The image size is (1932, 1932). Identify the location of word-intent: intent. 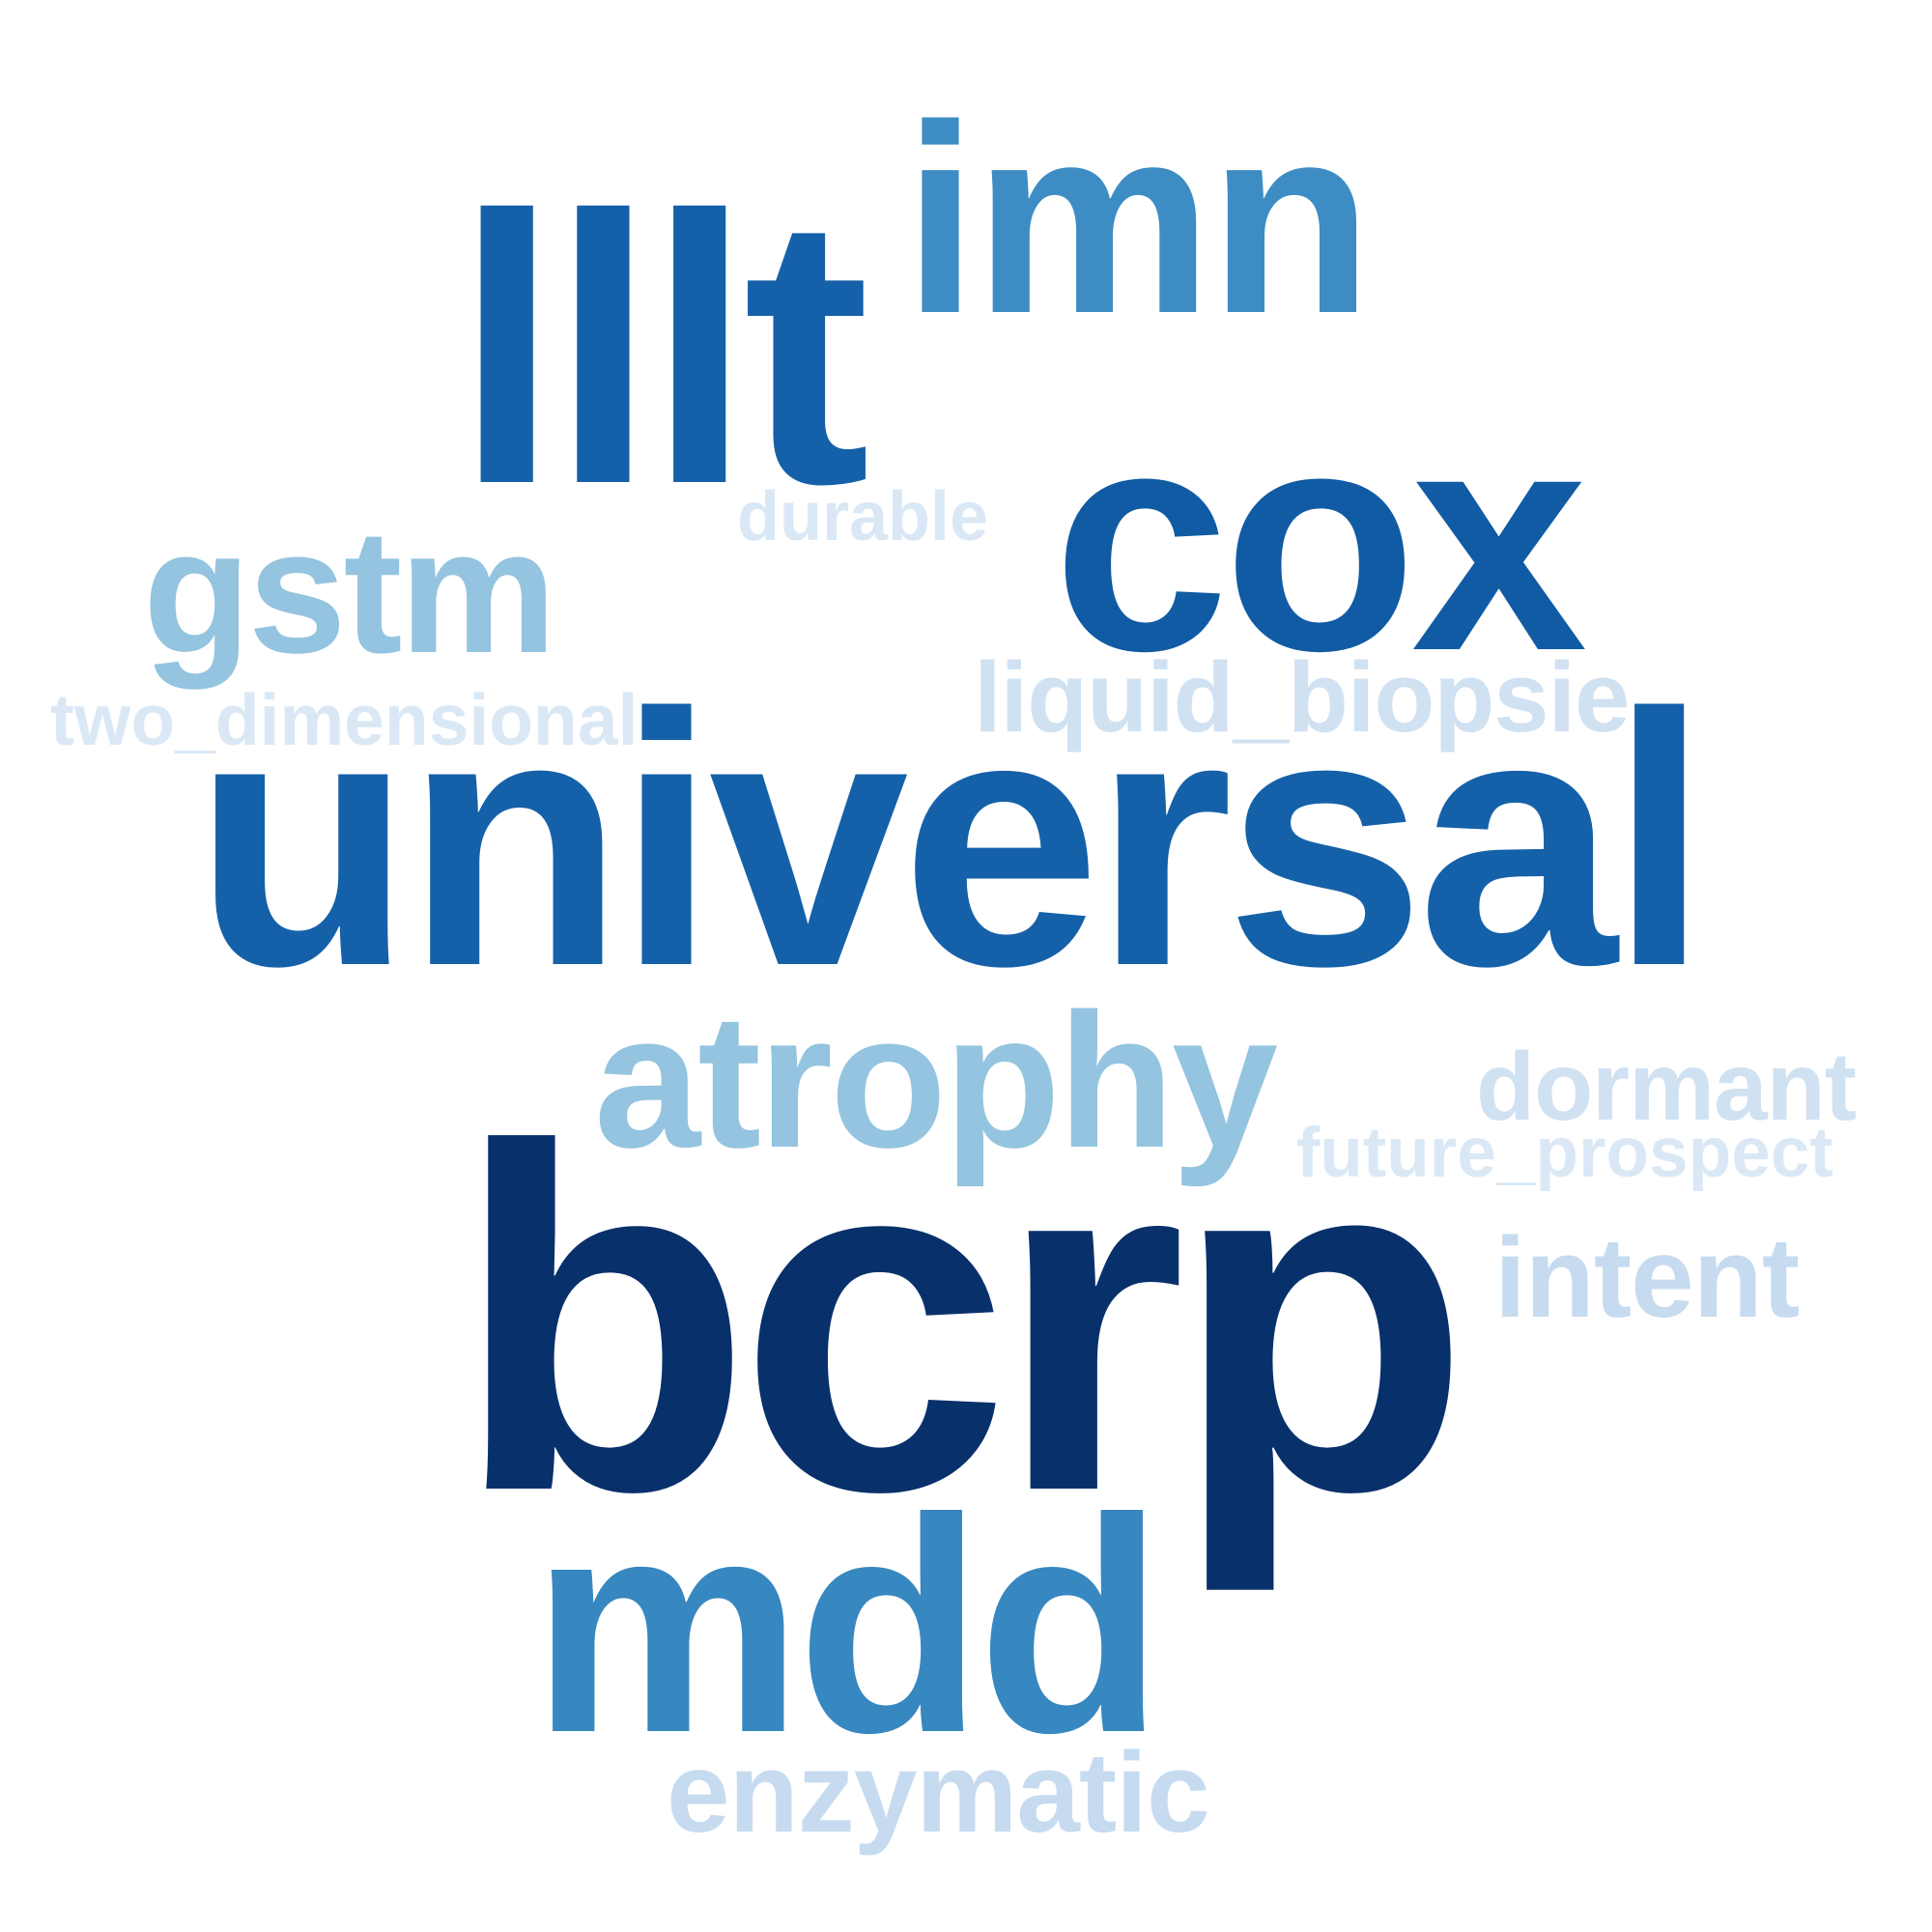
(1647, 1278).